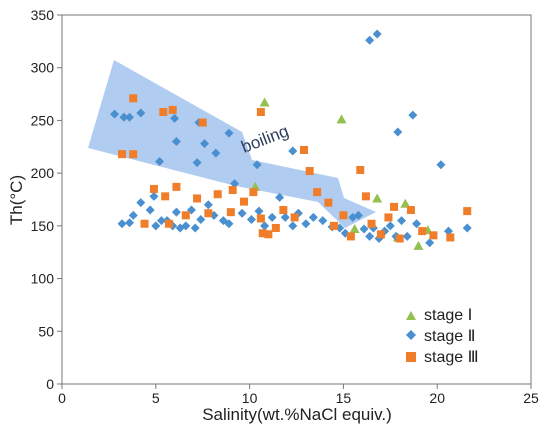 The image size is (550, 433). What do you see at coordinates (43, 15) in the screenshot?
I see `y-tick-label: 350` at bounding box center [43, 15].